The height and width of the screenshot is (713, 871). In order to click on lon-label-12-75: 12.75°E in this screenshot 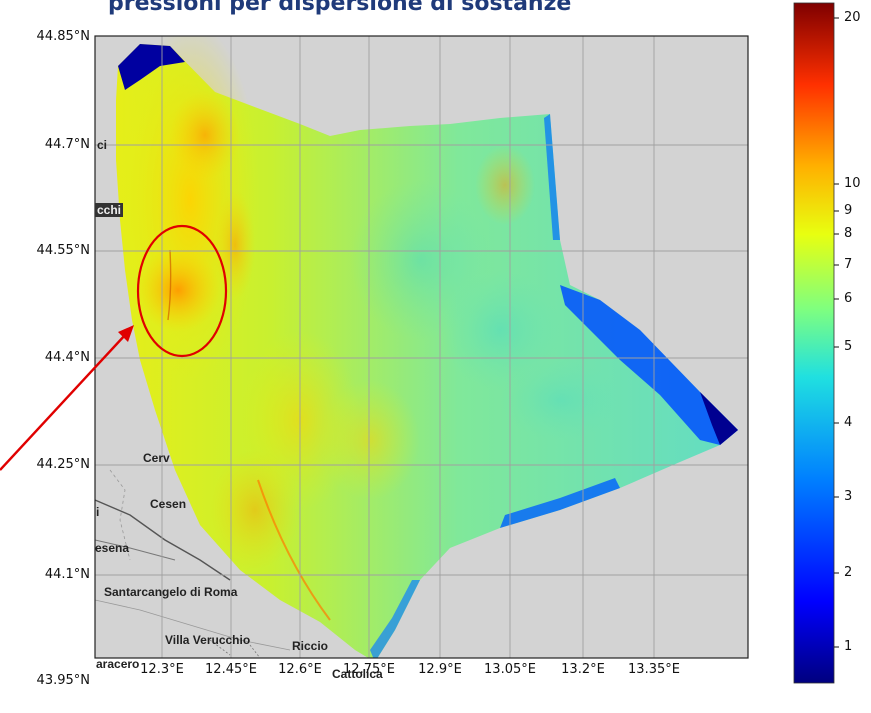, I will do `click(369, 669)`.